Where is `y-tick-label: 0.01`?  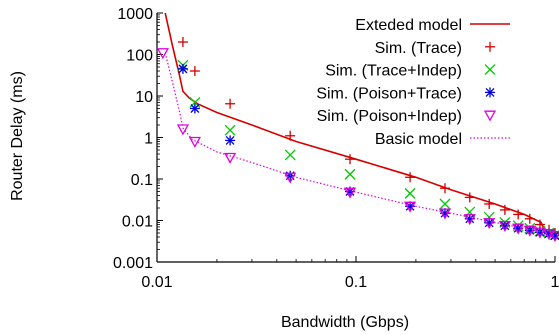 y-tick-label: 0.01 is located at coordinates (137, 222).